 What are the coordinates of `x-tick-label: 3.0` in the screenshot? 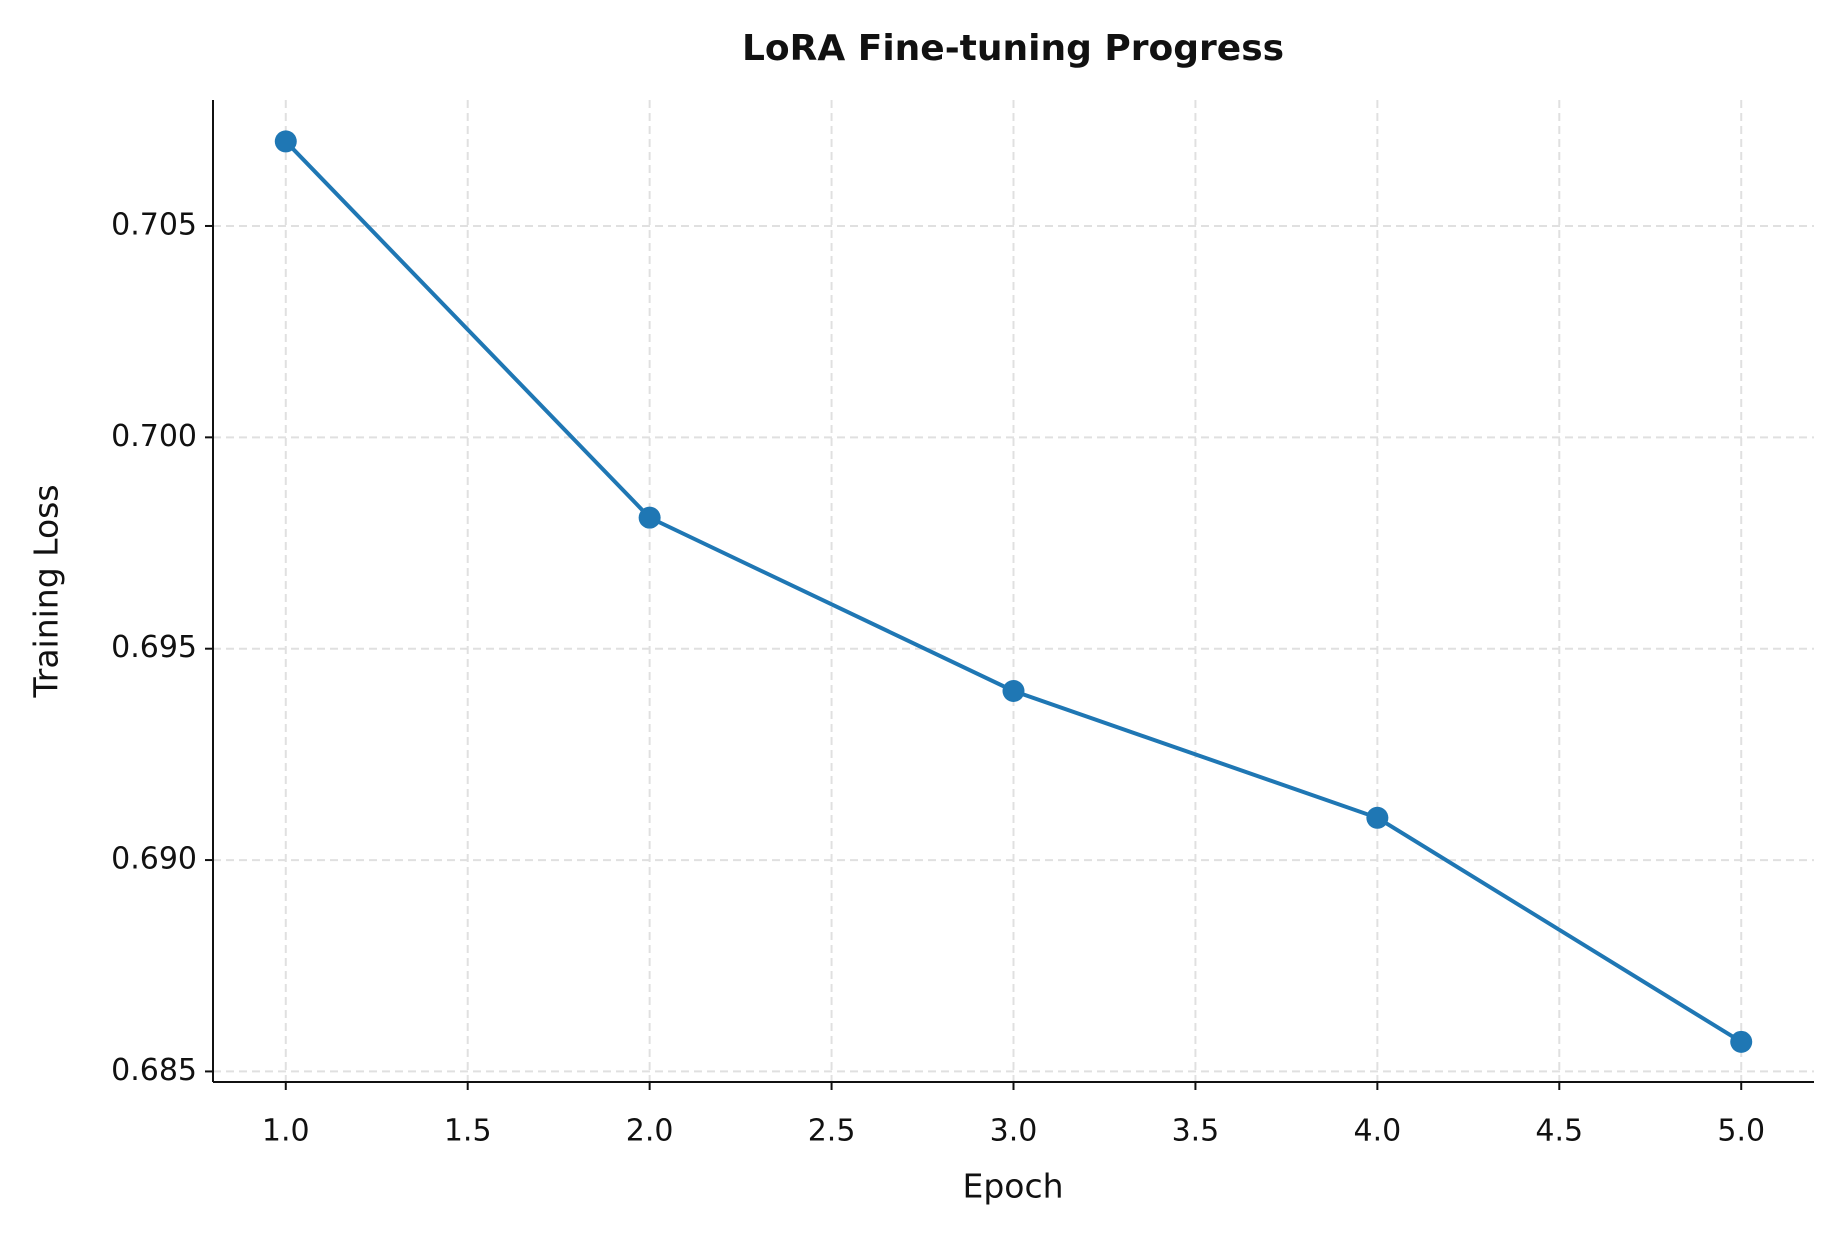 It's located at (1014, 1131).